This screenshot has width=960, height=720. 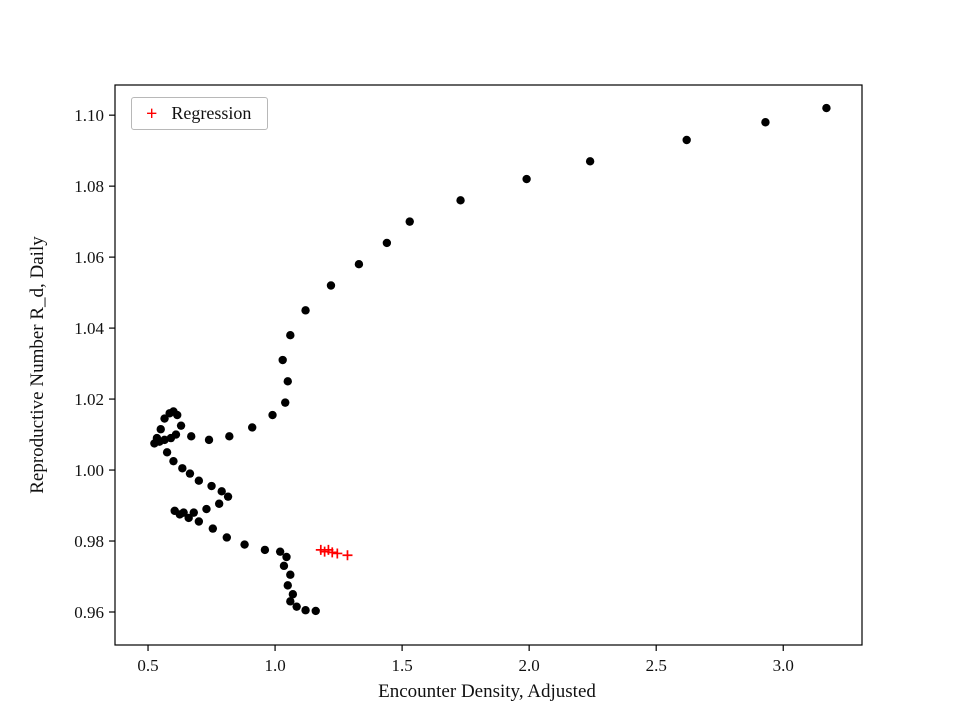 What do you see at coordinates (529, 665) in the screenshot?
I see `x-tick-label: 2.0` at bounding box center [529, 665].